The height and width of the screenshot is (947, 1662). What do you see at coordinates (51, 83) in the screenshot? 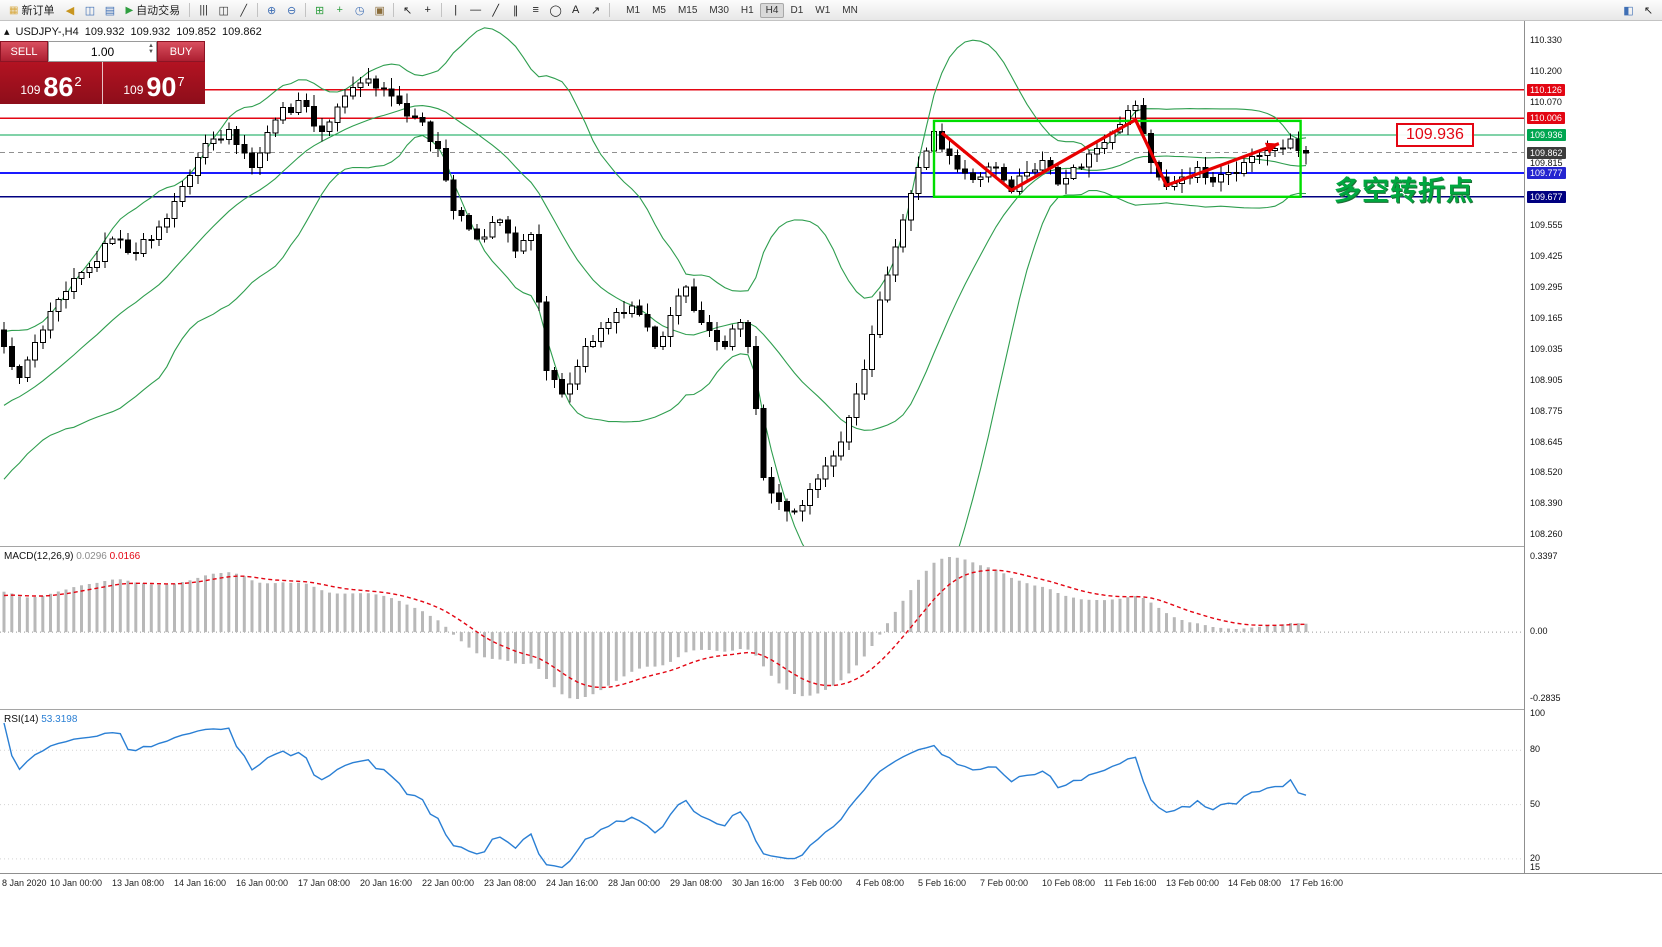
I see `sell-price-display: 109 86 2` at bounding box center [51, 83].